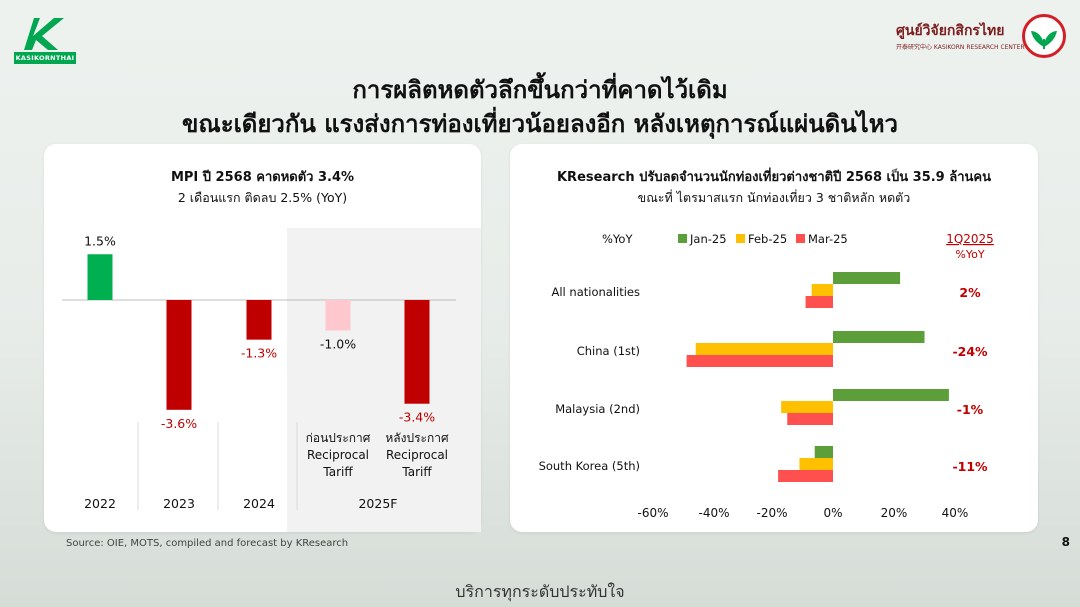  I want to click on mpi-year-label: 2022, so click(100, 503).